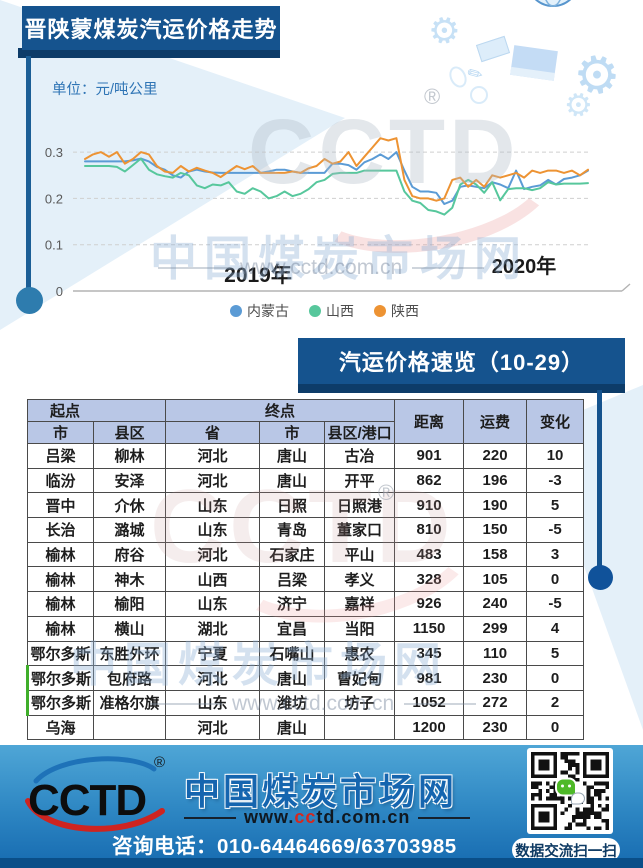  What do you see at coordinates (292, 530) in the screenshot?
I see `table-cell: 青岛` at bounding box center [292, 530].